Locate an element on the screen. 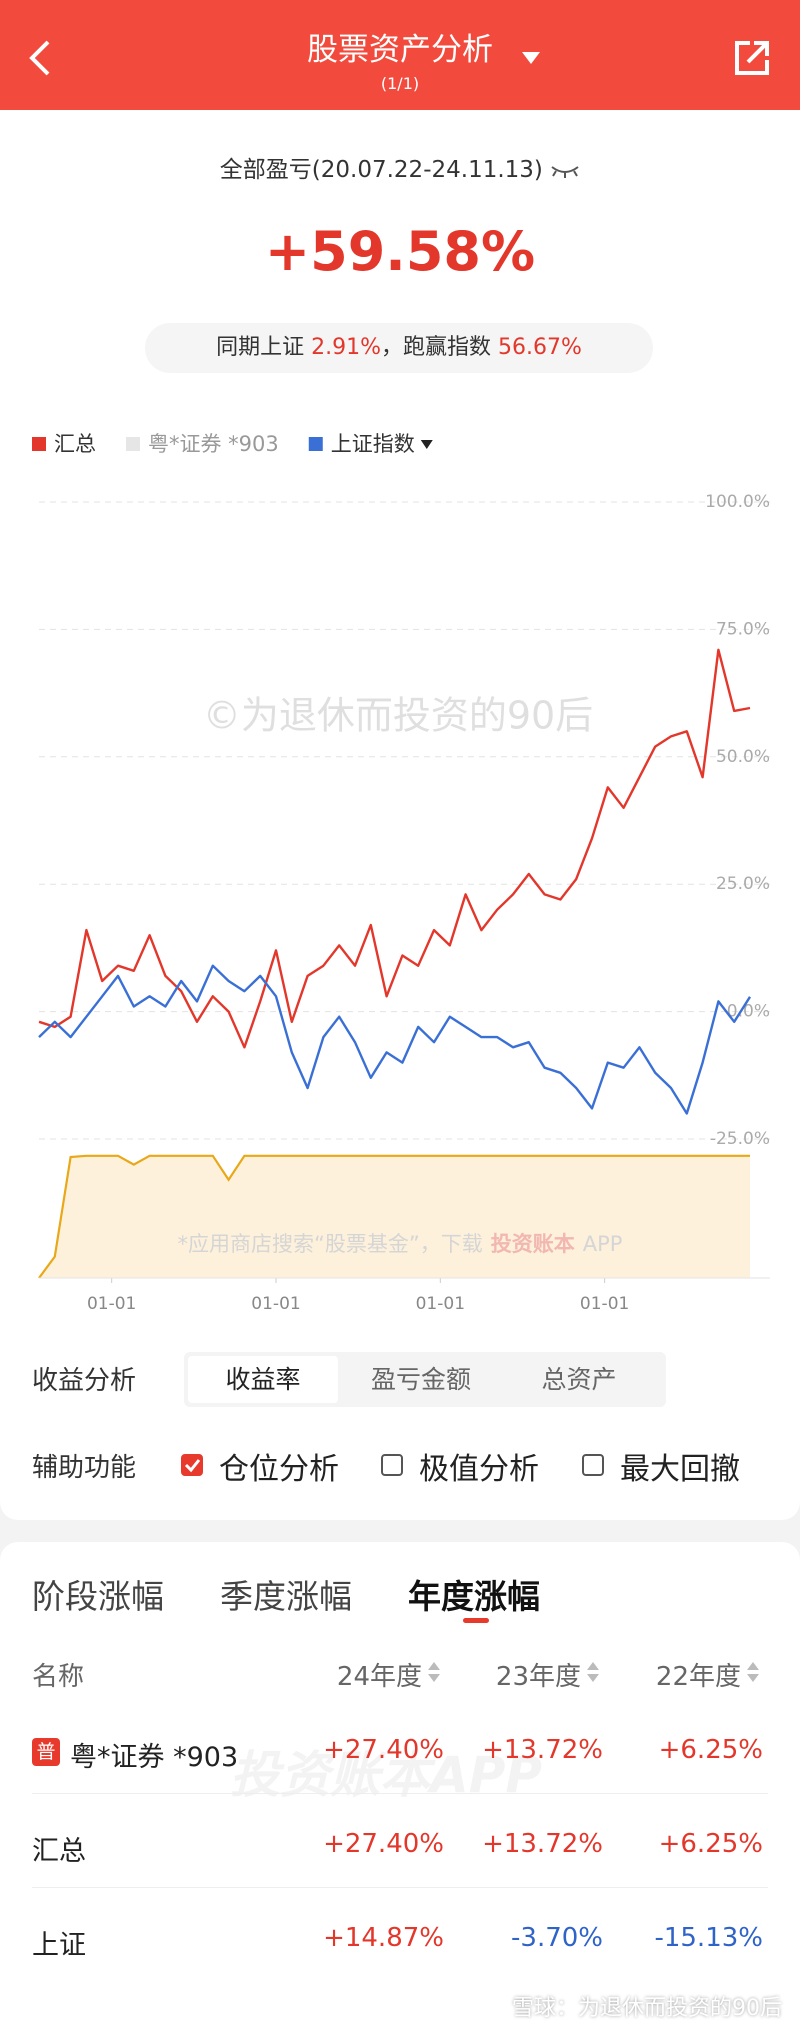 This screenshot has height=2029, width=800. summary-label: 全部盈亏(20.07.22-24.11.13) is located at coordinates (381, 170).